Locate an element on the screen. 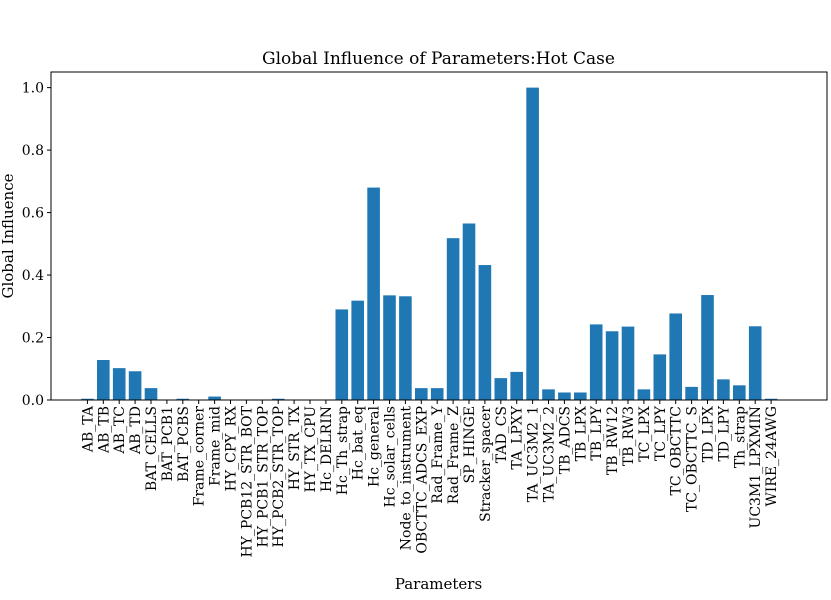 The width and height of the screenshot is (831, 600). x-tick-label: HY_PCB2_STR_TOP is located at coordinates (279, 476).